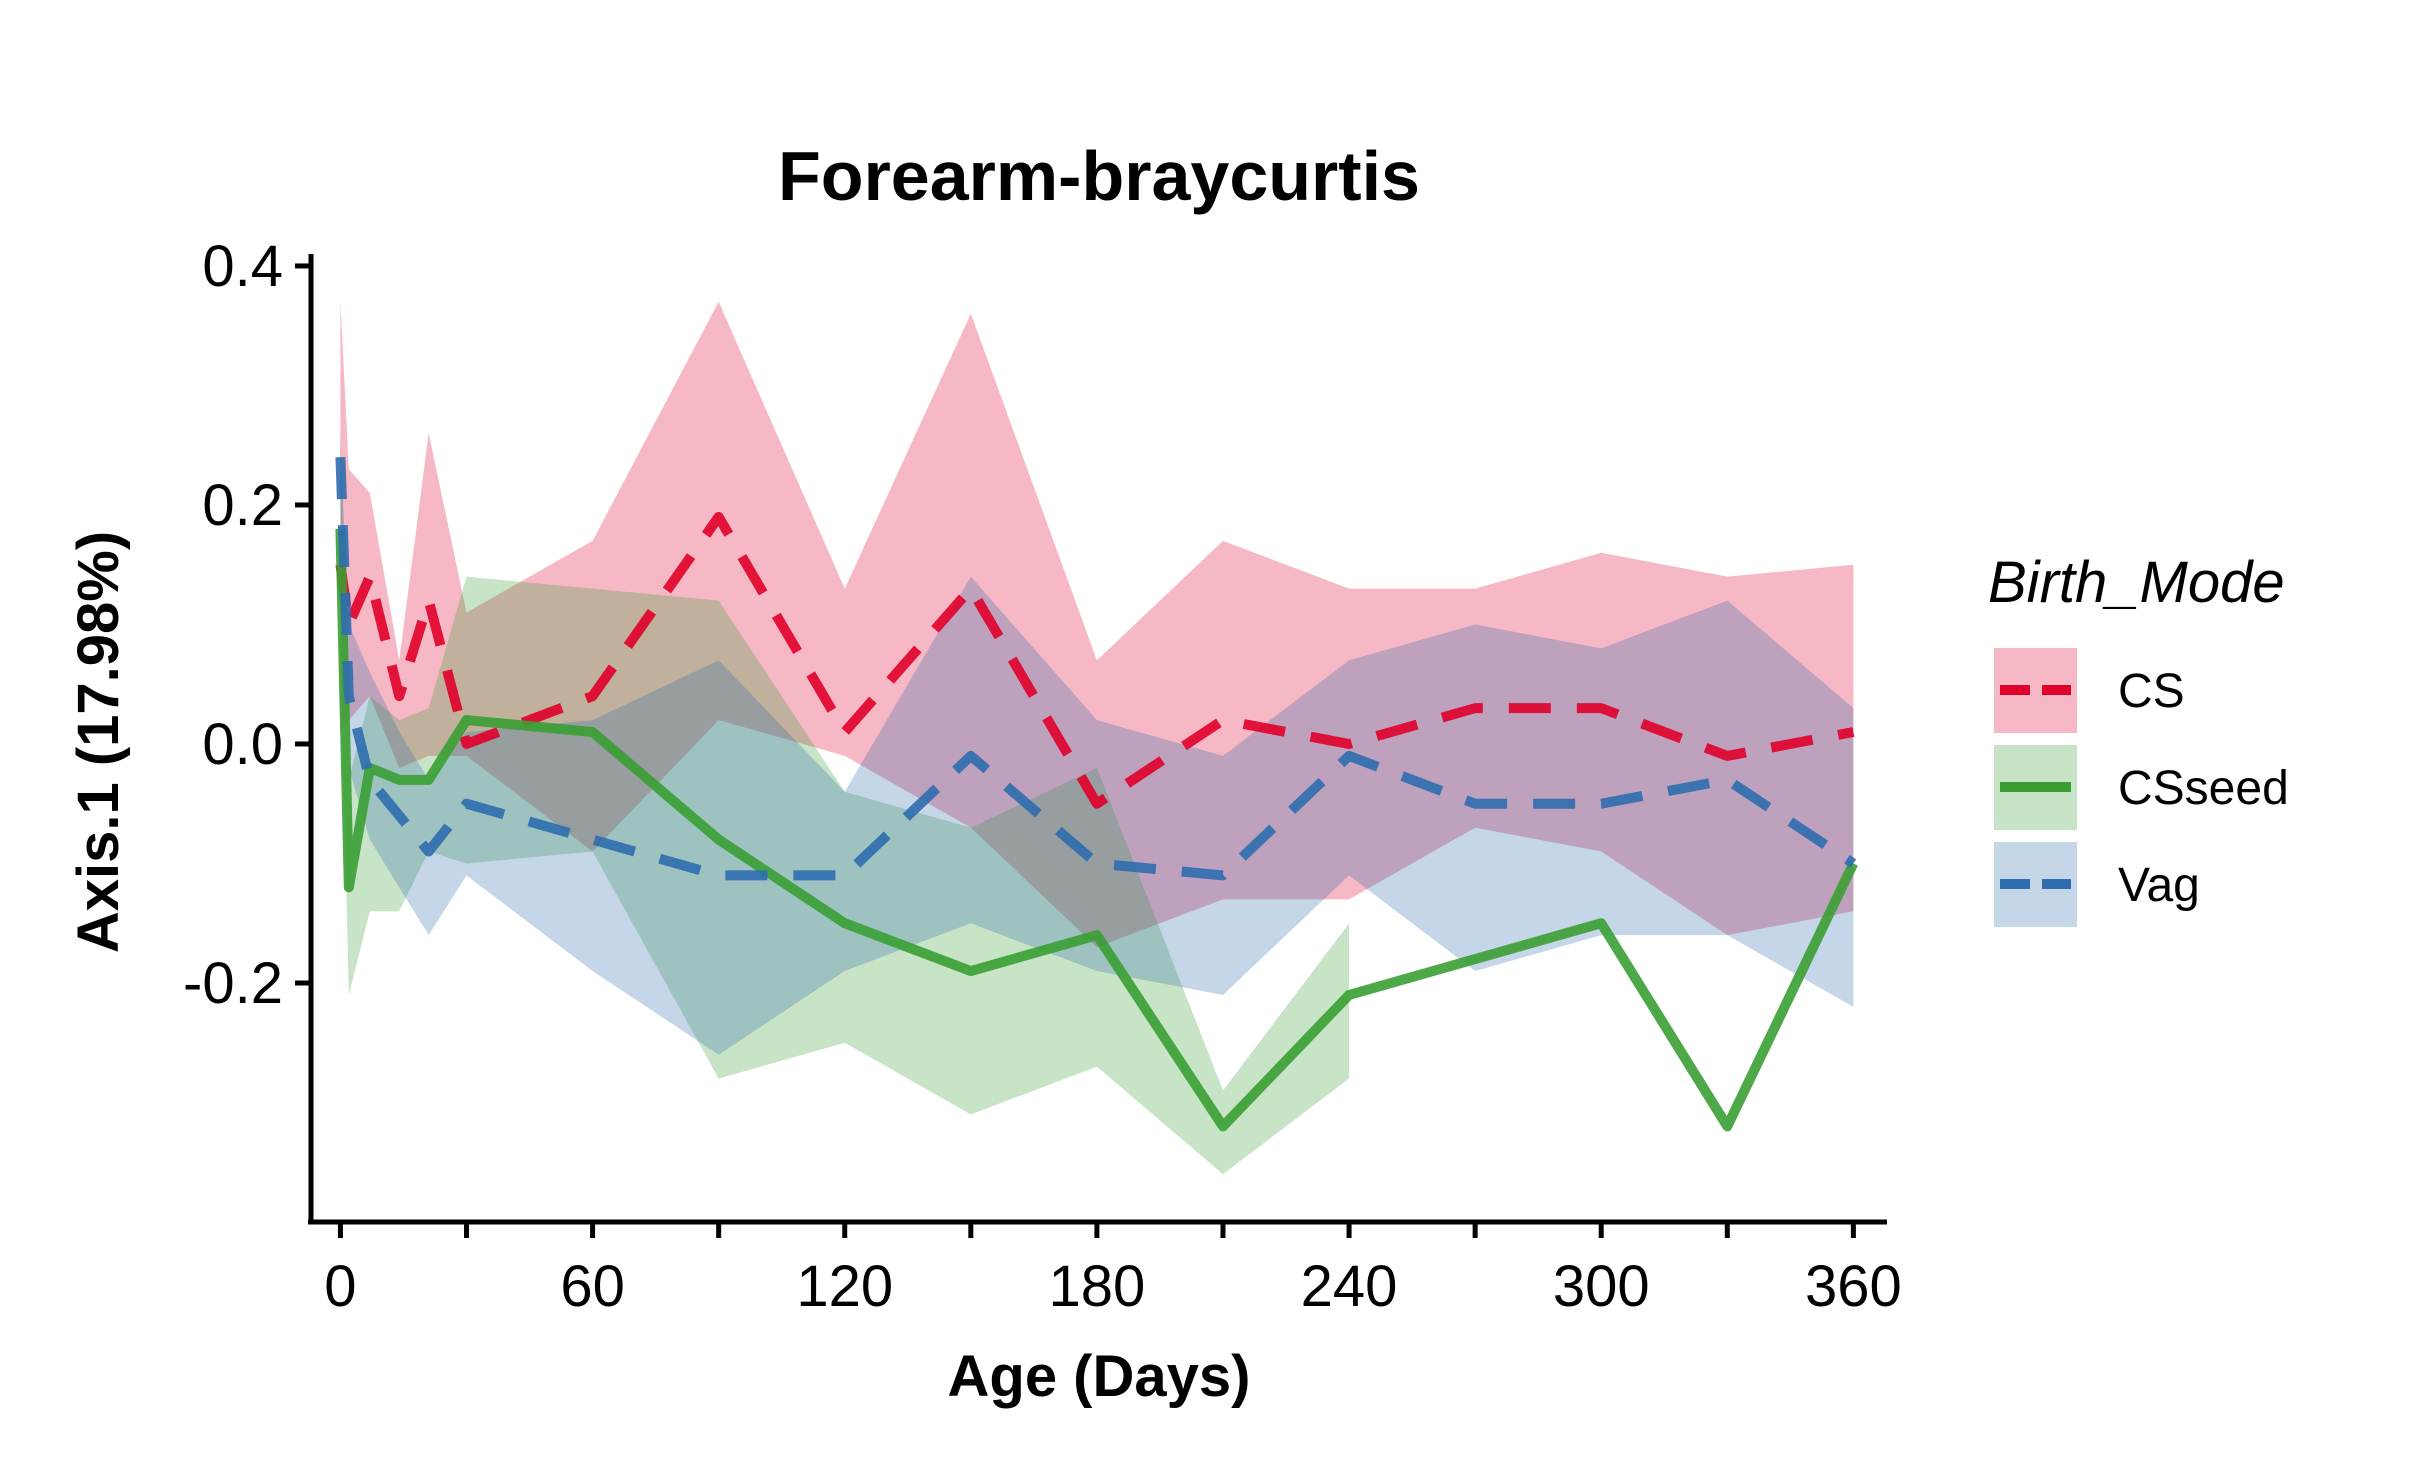 This screenshot has width=2424, height=1464. Describe the element at coordinates (233, 983) in the screenshot. I see `y-tick-label: -0.2` at that location.